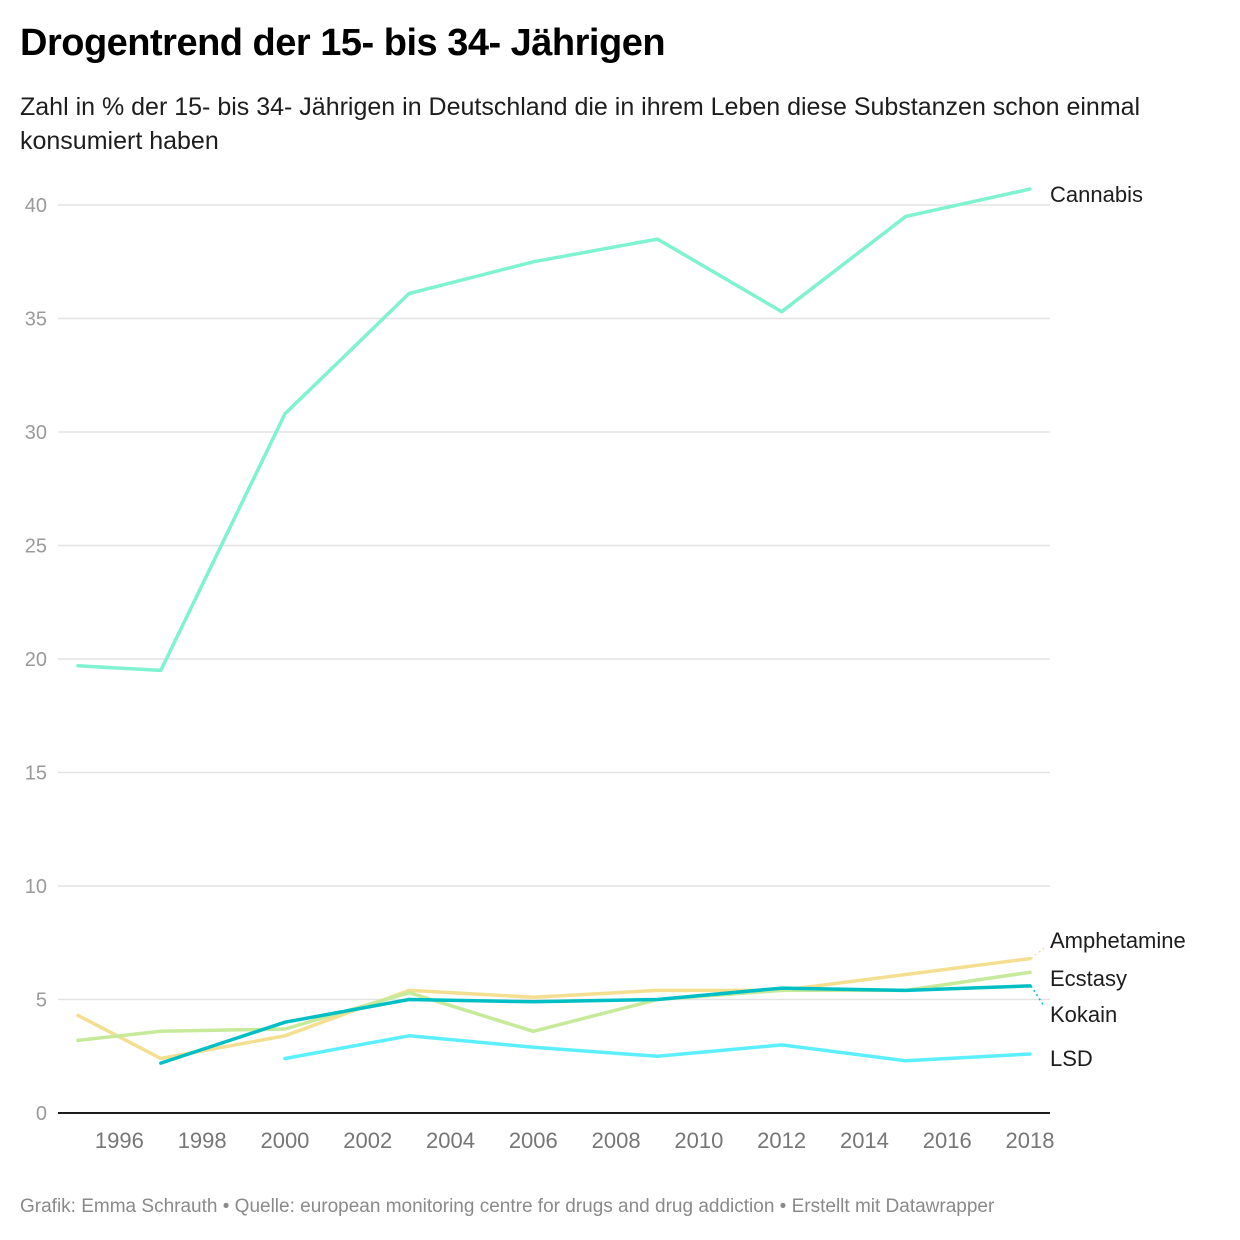 This screenshot has height=1240, width=1240. I want to click on y-tick-label: 0, so click(41, 1114).